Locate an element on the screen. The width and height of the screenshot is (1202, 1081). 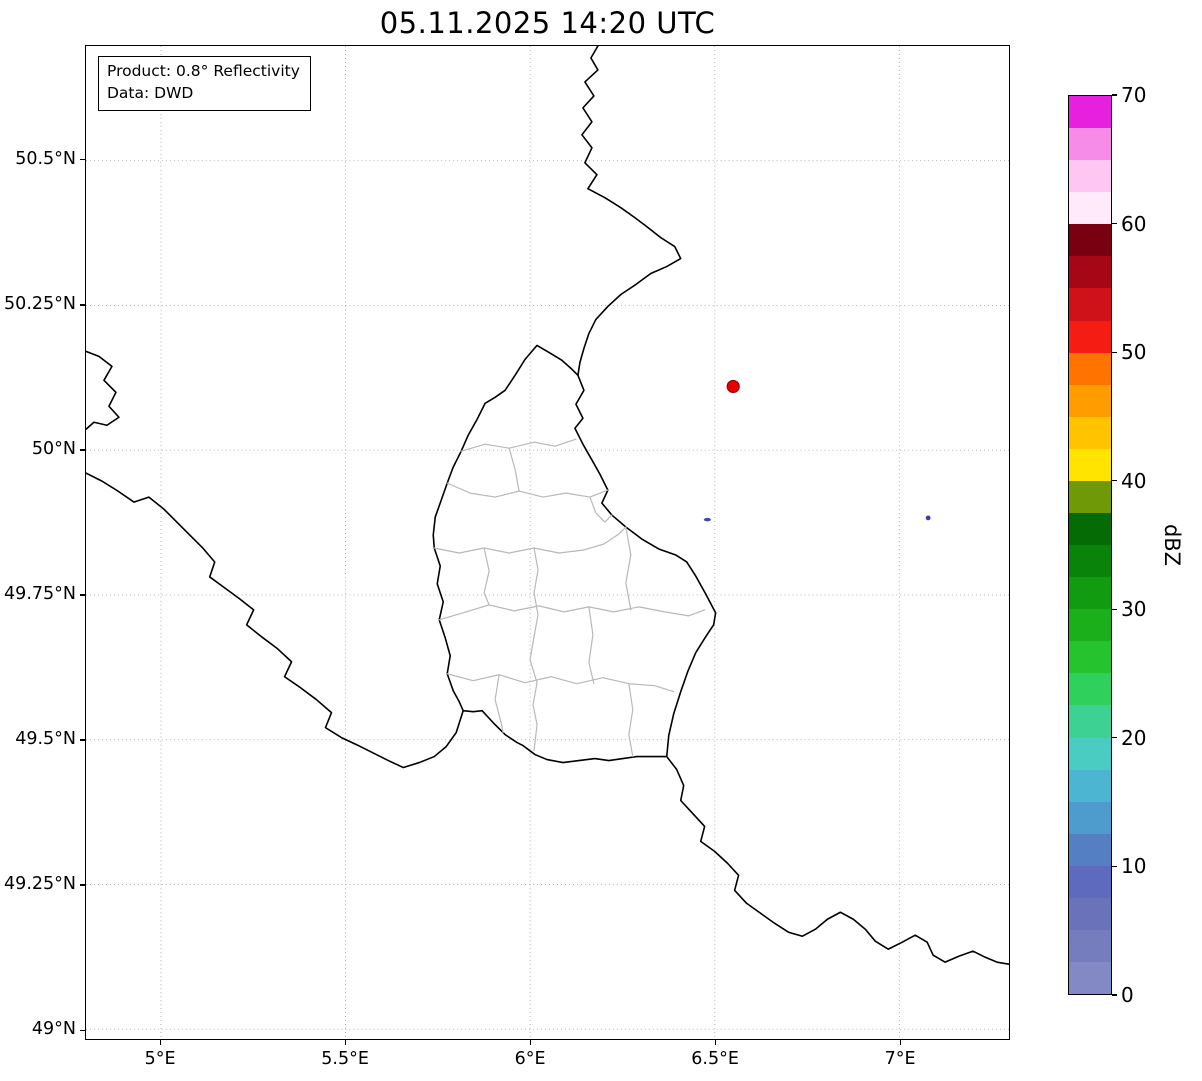
colorbar-tick-label: 40 is located at coordinates (1134, 480).